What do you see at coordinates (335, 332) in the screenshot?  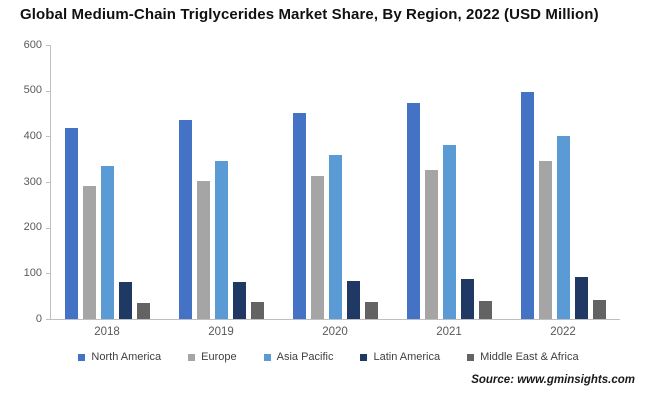 I see `x-tick-label: 2020` at bounding box center [335, 332].